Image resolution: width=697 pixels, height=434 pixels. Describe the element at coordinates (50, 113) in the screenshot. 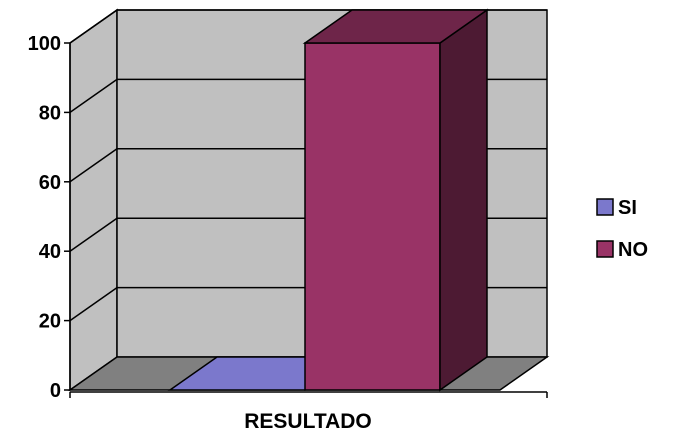

I see `y-tick-label: 80` at that location.